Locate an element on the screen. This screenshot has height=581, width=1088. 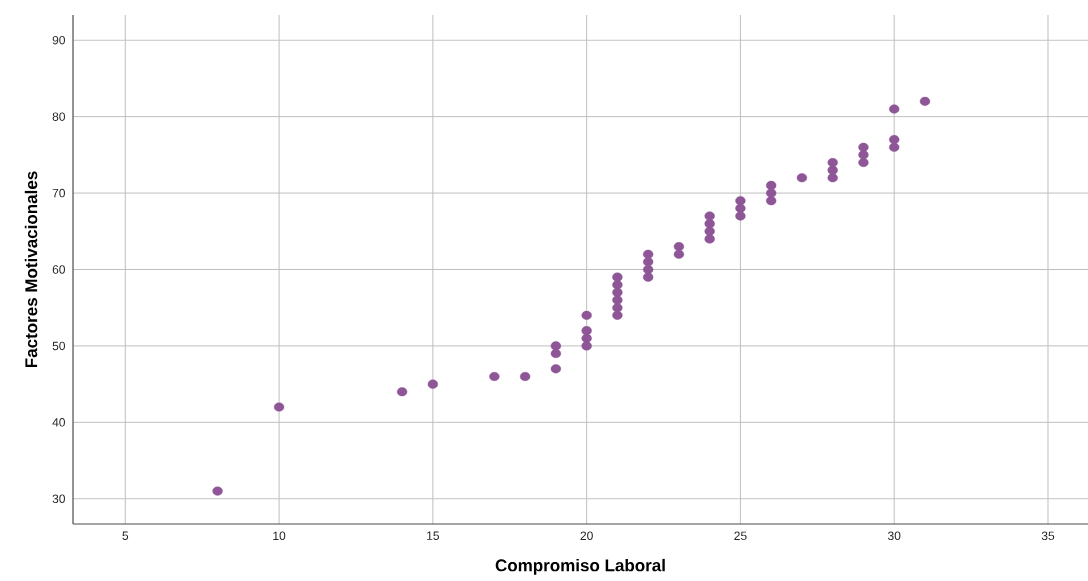
y-tick-label: 50 is located at coordinates (59, 346).